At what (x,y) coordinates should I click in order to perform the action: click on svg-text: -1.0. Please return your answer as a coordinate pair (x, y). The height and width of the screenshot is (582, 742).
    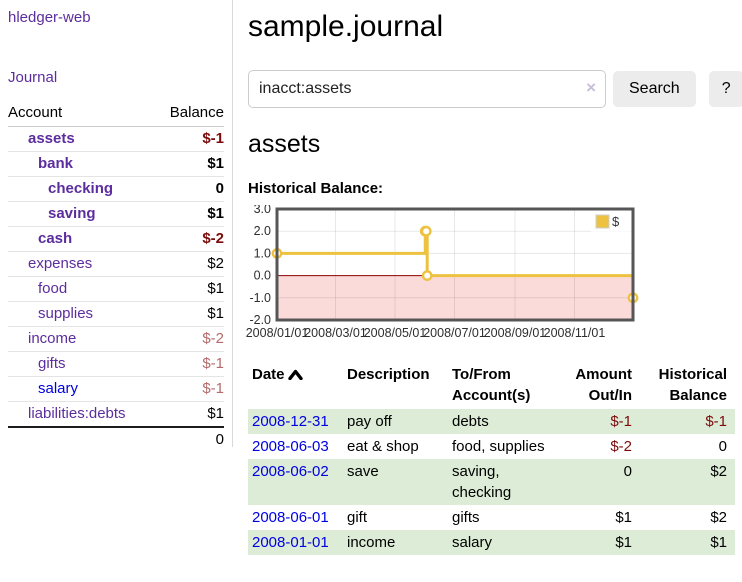
    Looking at the image, I should click on (260, 298).